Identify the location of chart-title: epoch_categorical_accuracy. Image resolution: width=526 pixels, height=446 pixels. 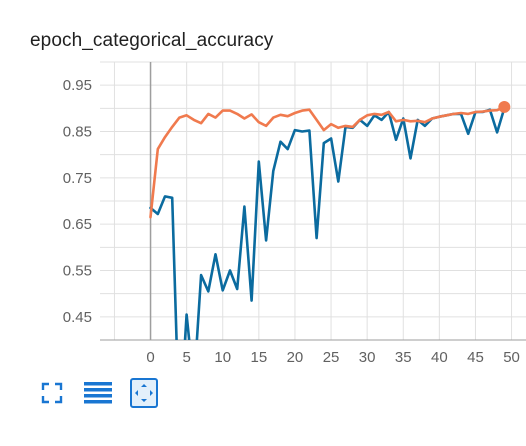
(152, 40).